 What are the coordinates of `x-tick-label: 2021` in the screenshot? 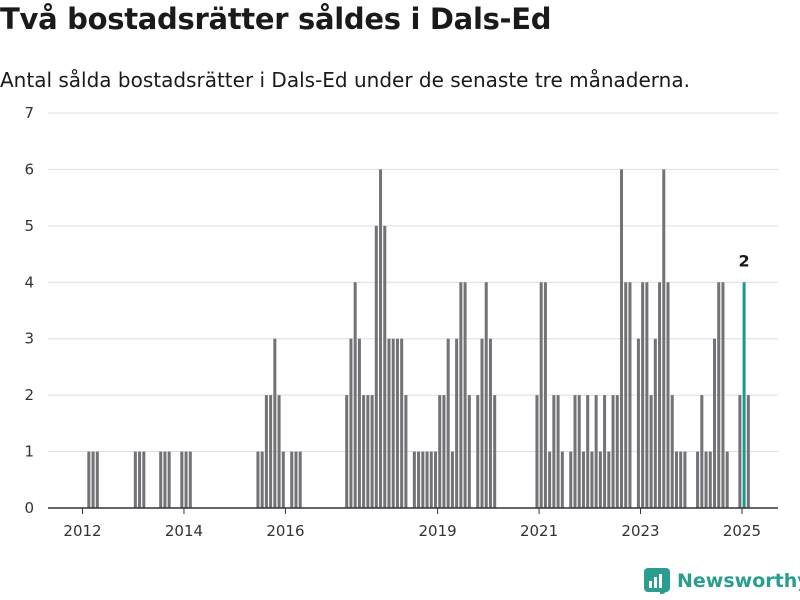 It's located at (539, 531).